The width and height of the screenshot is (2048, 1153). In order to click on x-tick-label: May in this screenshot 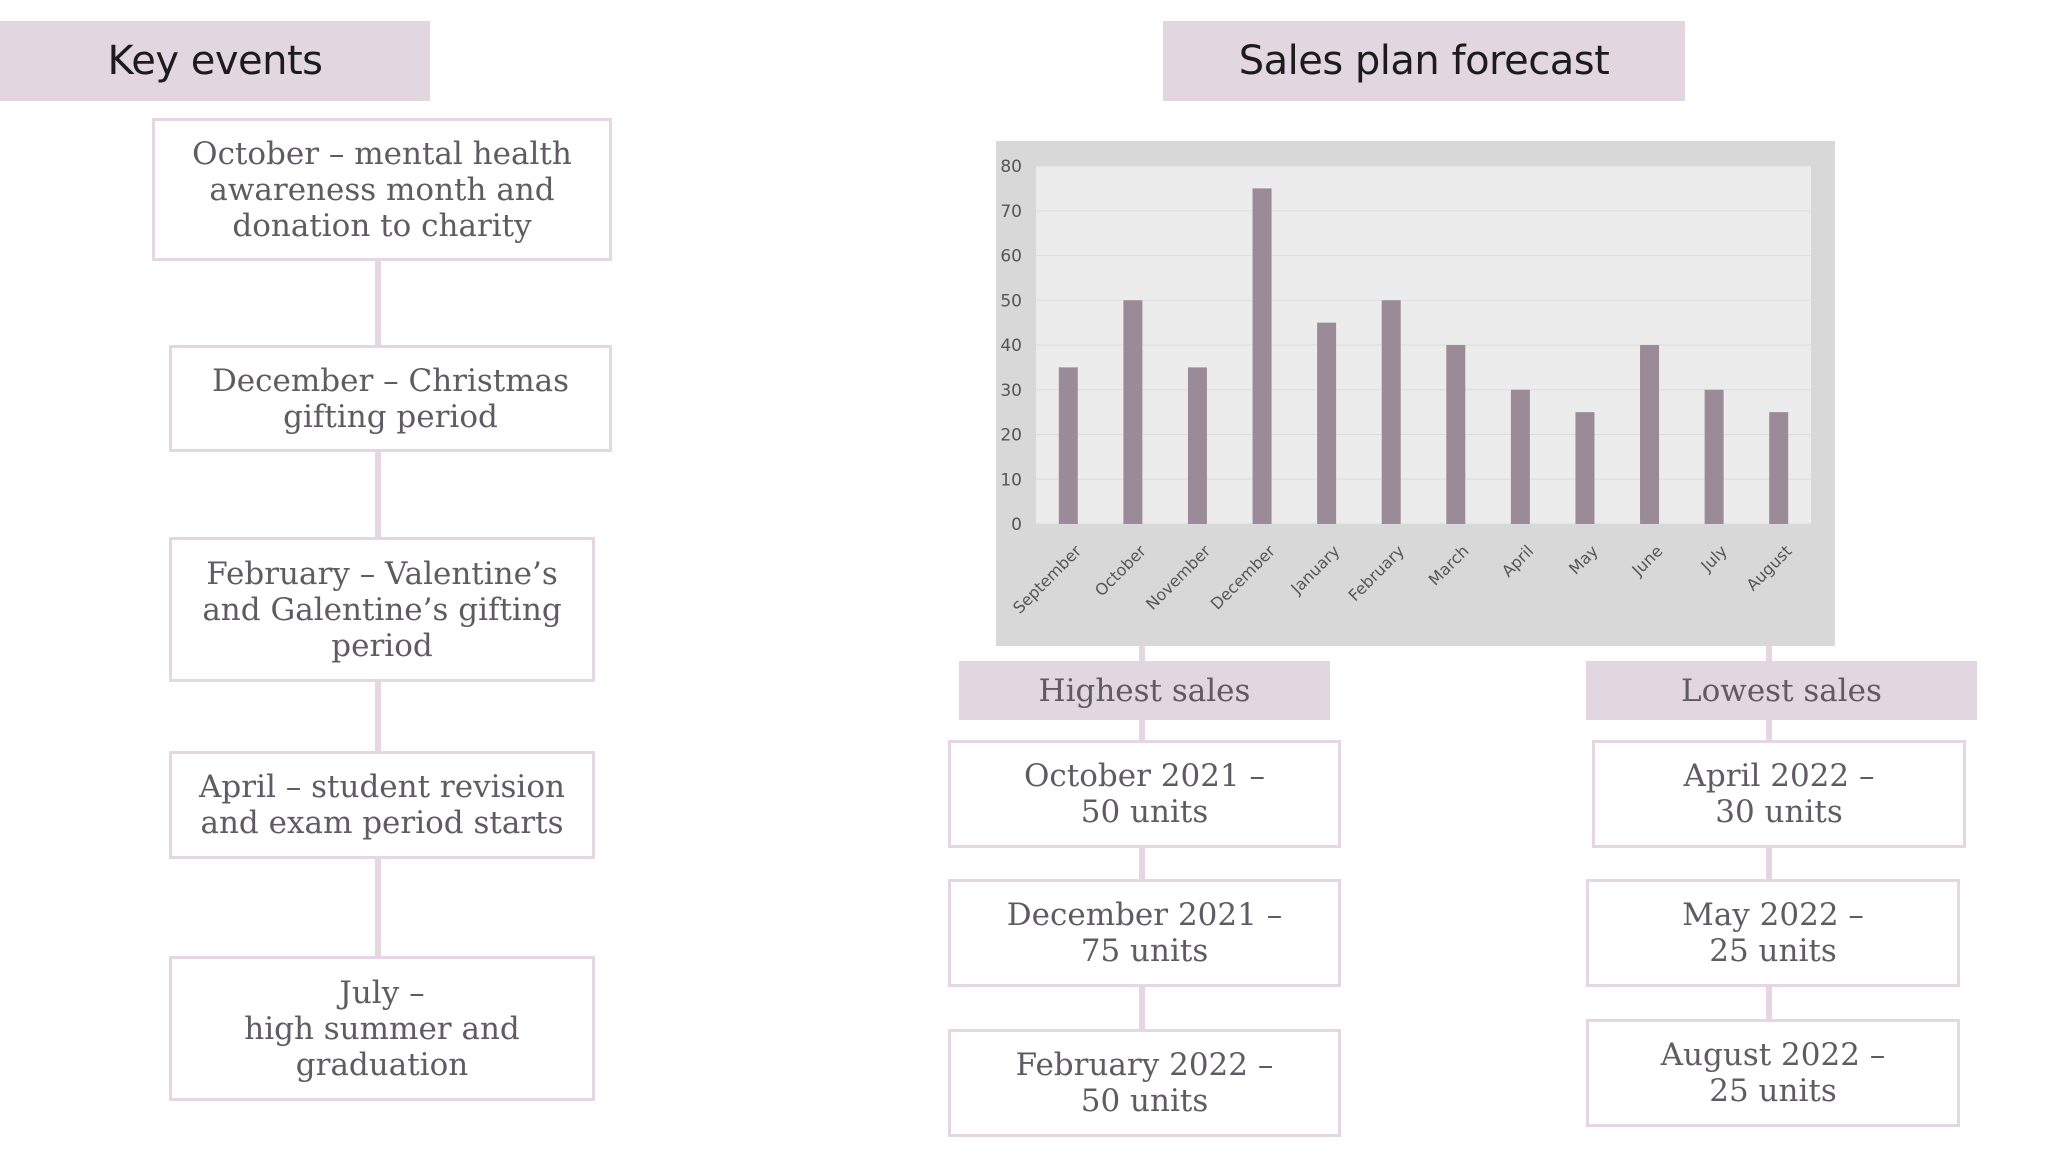, I will do `click(1583, 559)`.